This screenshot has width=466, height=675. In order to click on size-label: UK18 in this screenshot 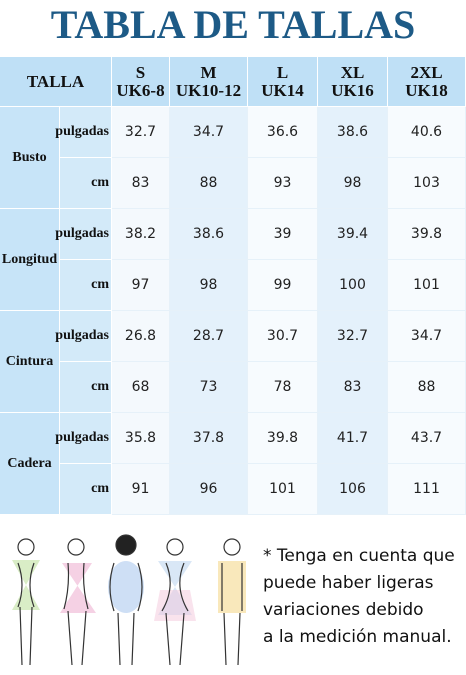, I will do `click(426, 90)`.